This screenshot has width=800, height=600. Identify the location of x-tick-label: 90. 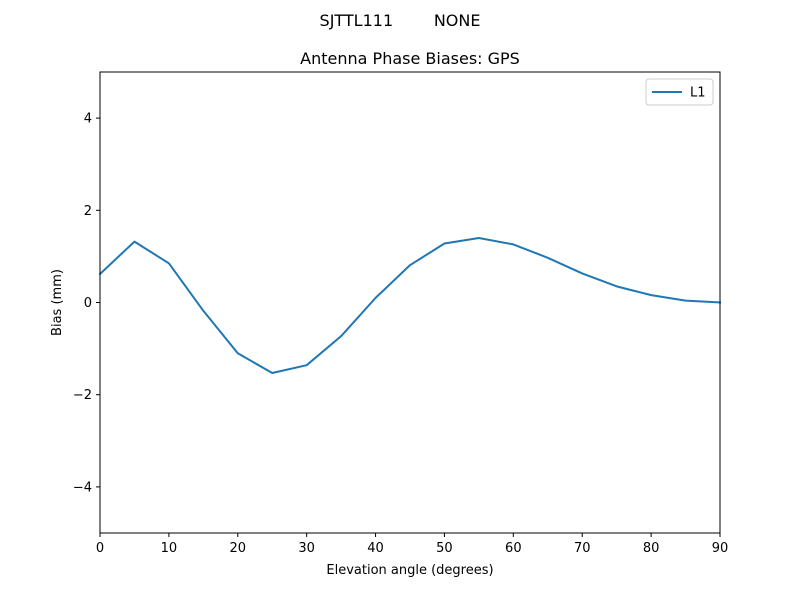
(720, 548).